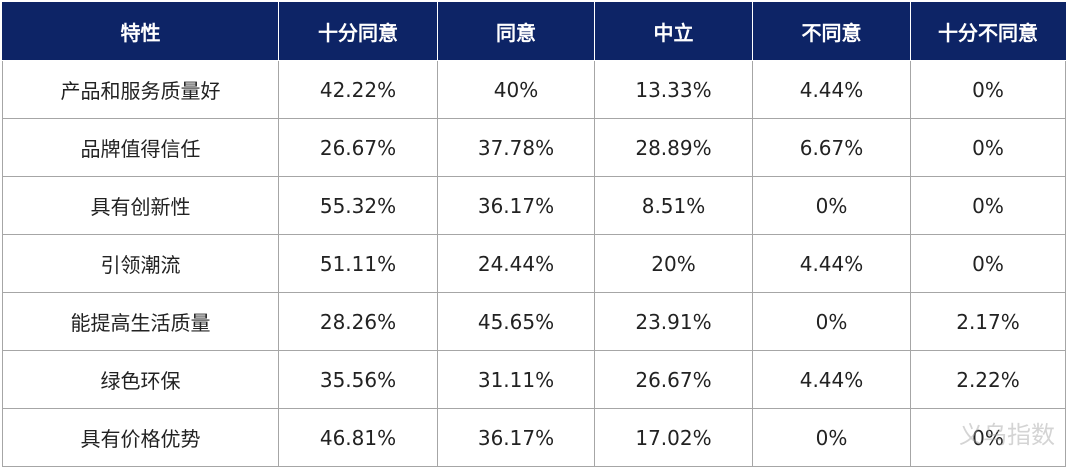  What do you see at coordinates (988, 379) in the screenshot?
I see `cell: 2.22%` at bounding box center [988, 379].